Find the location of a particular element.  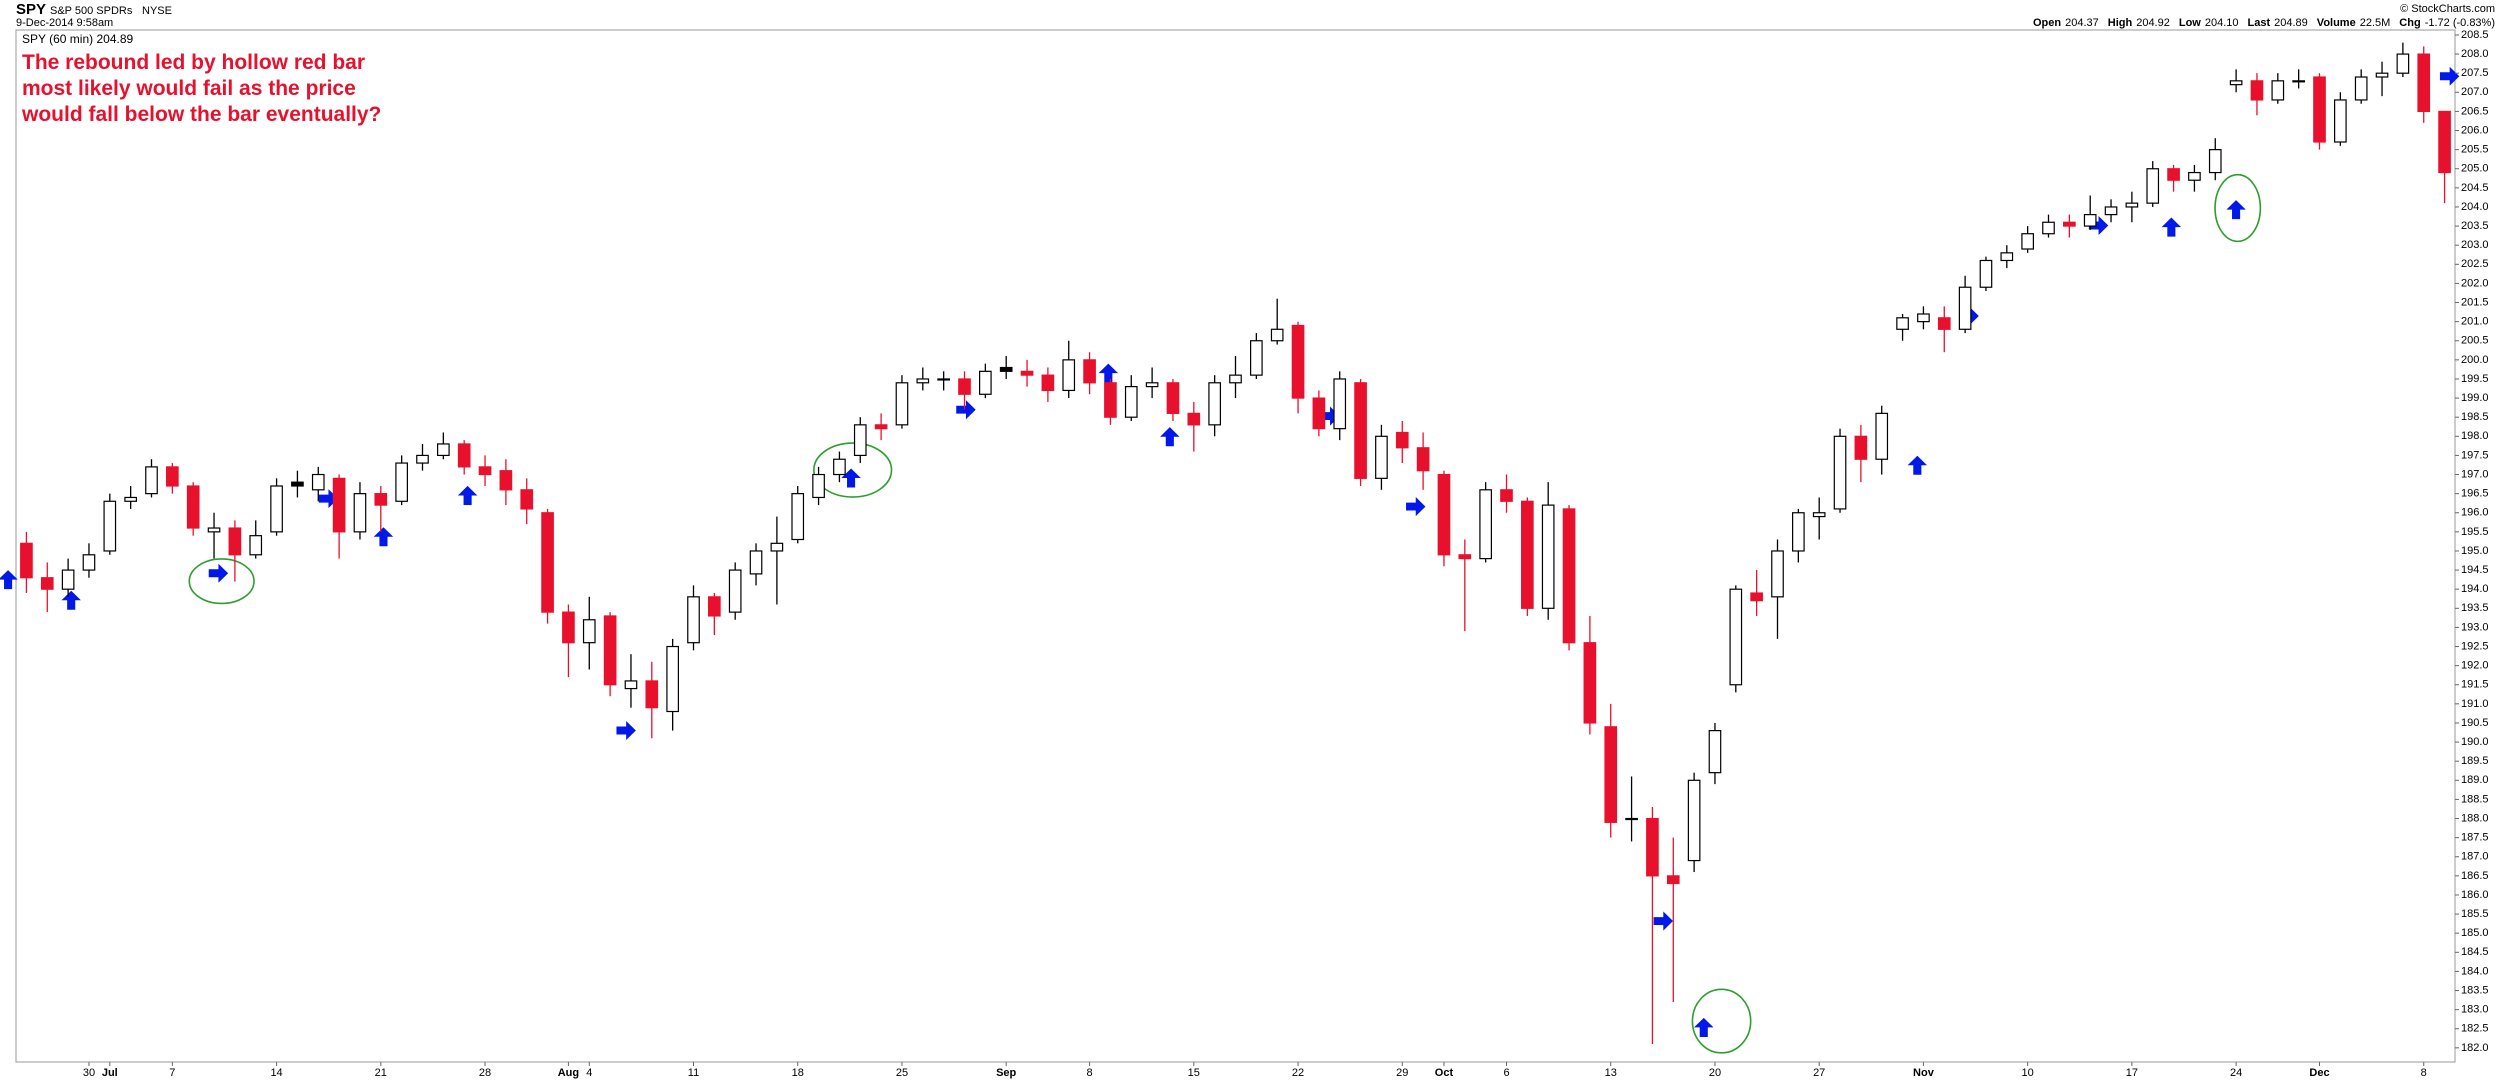

x-tick-label: 13 is located at coordinates (1611, 1073).